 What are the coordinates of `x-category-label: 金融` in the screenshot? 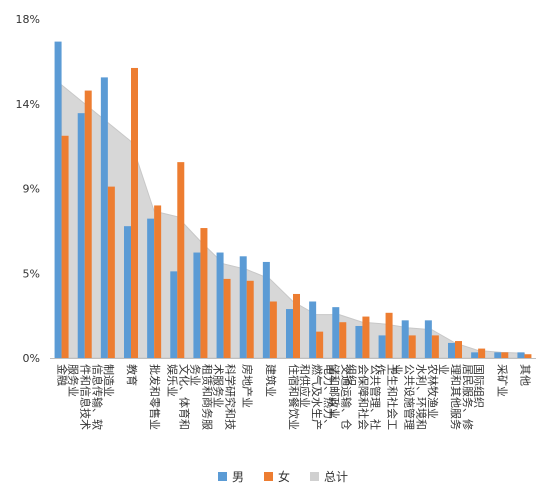 It's located at (63, 375).